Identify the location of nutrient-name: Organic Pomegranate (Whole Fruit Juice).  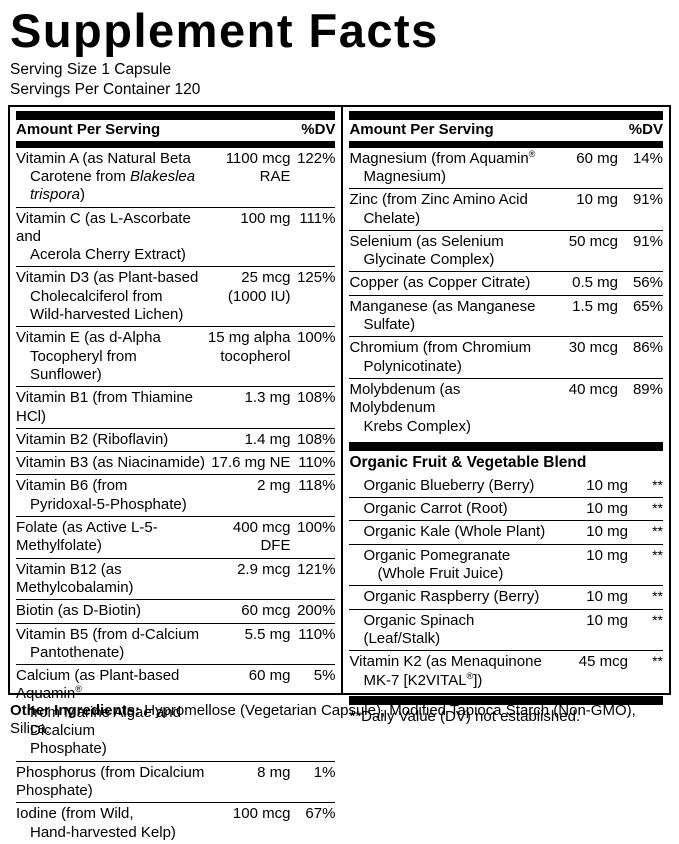
(437, 564).